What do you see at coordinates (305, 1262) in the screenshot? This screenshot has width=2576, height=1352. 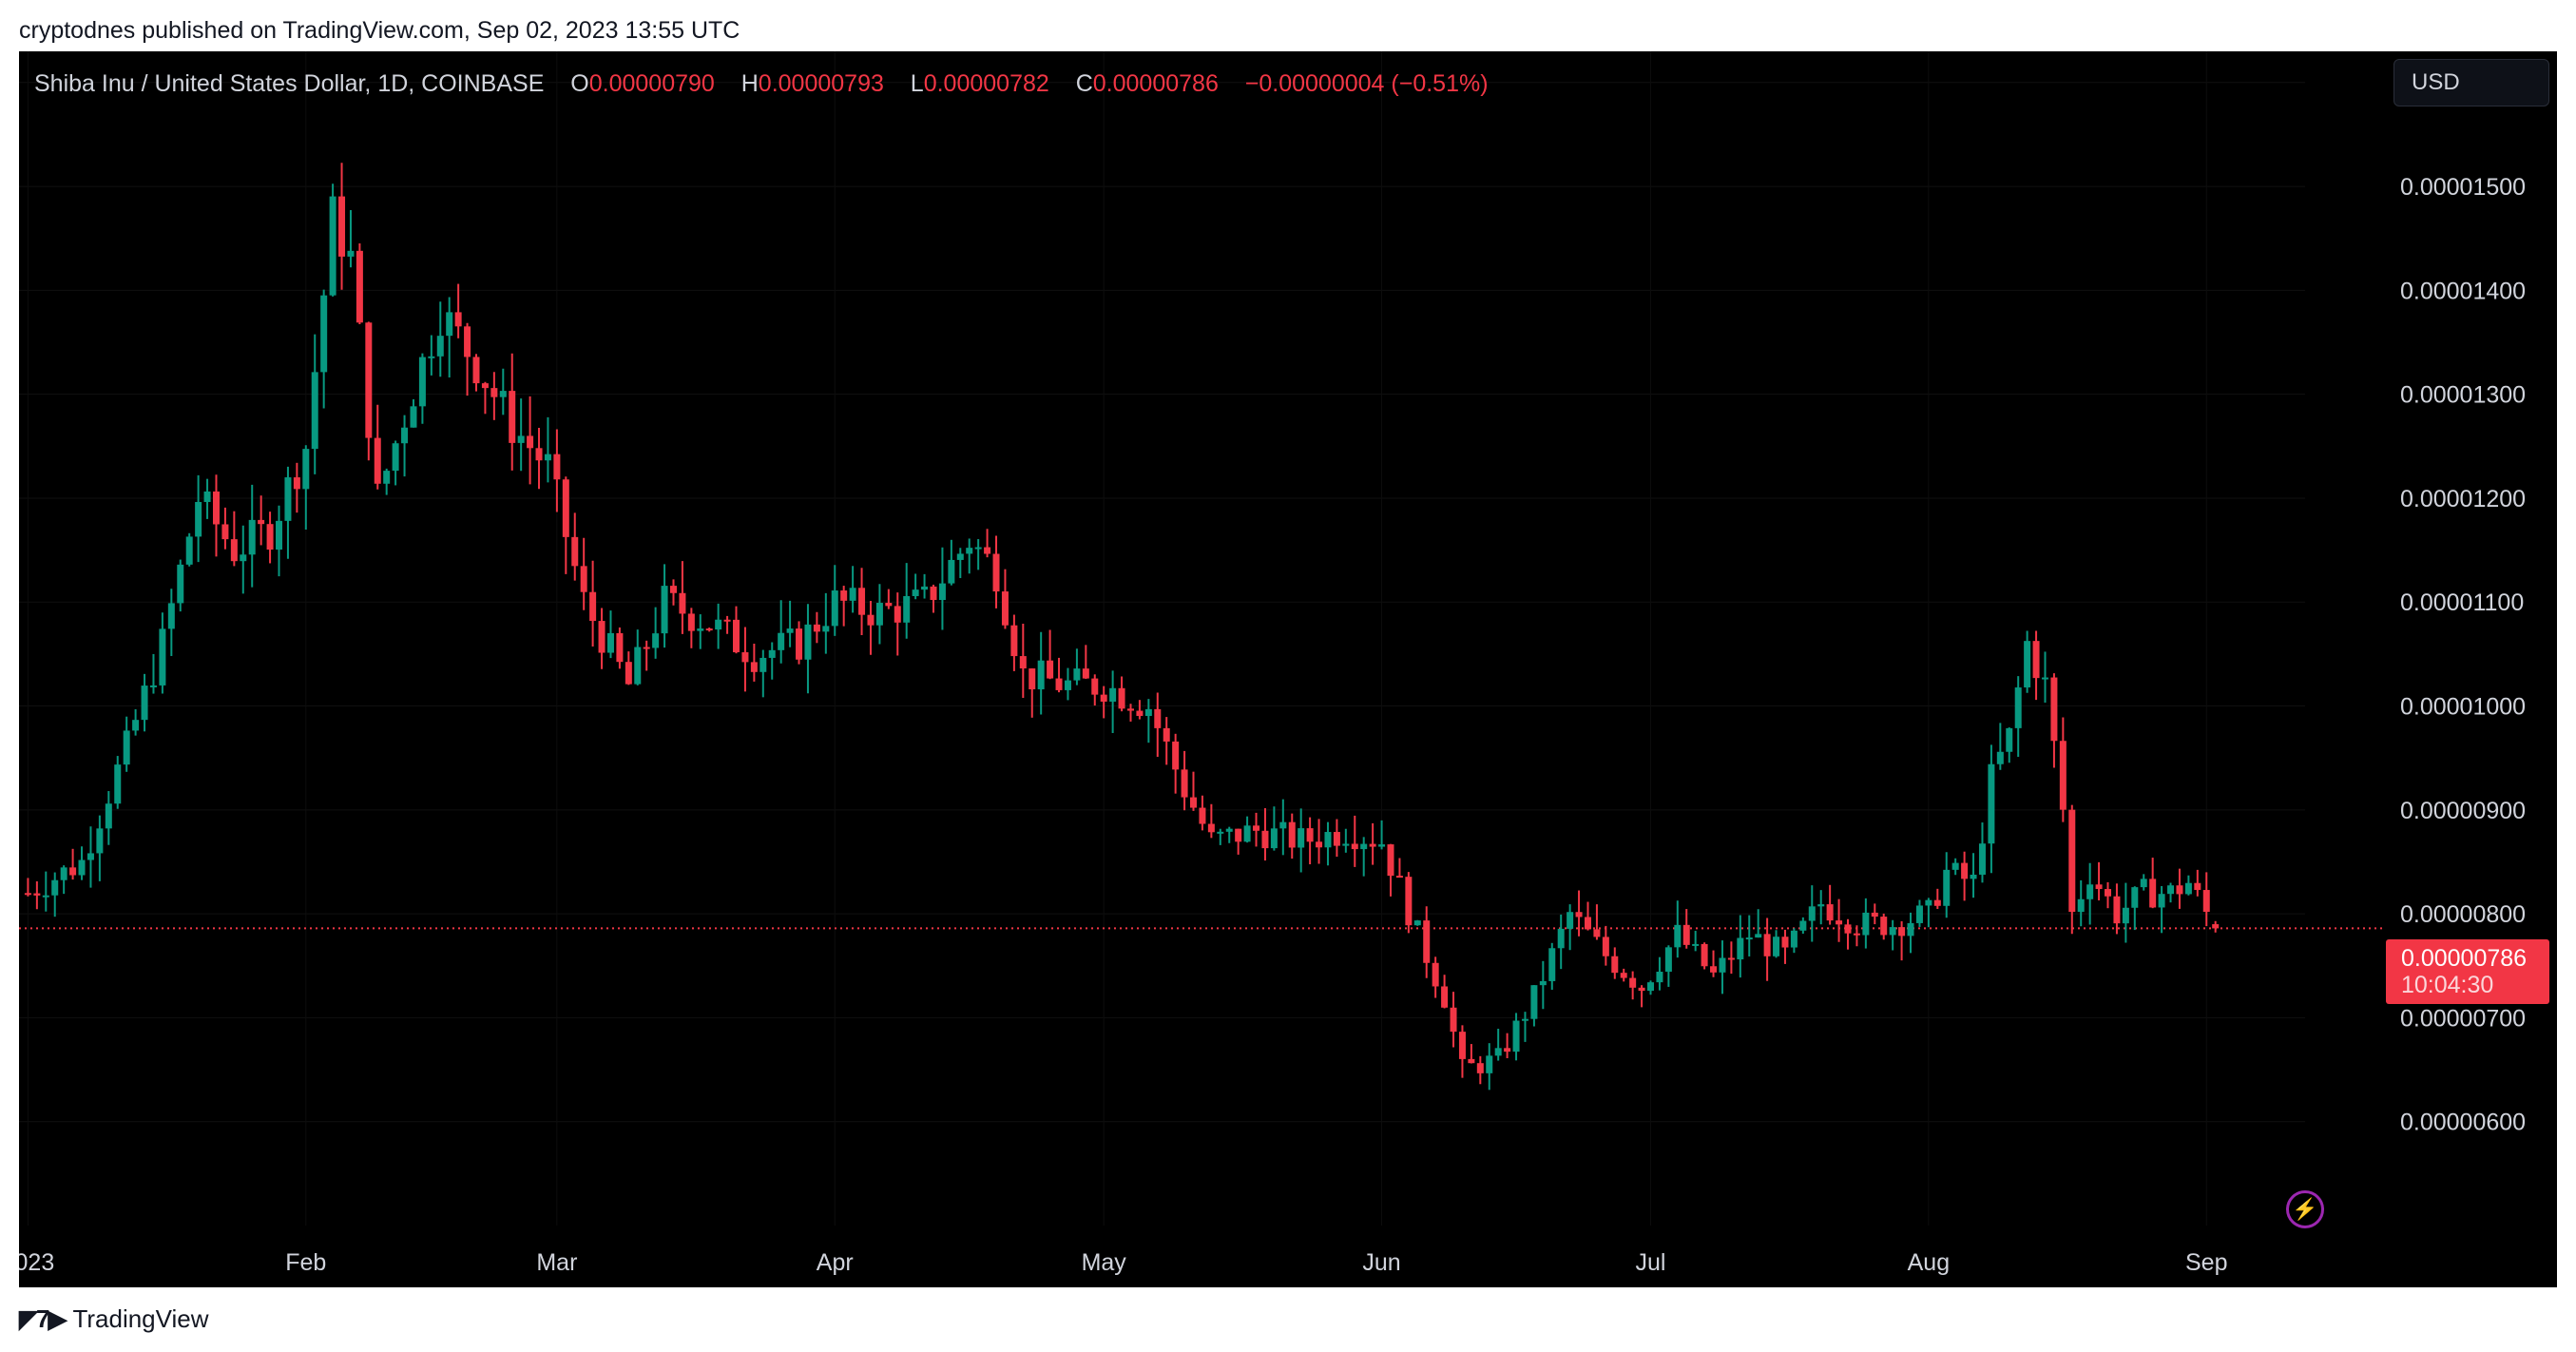 I see `x-tick-label: Feb` at bounding box center [305, 1262].